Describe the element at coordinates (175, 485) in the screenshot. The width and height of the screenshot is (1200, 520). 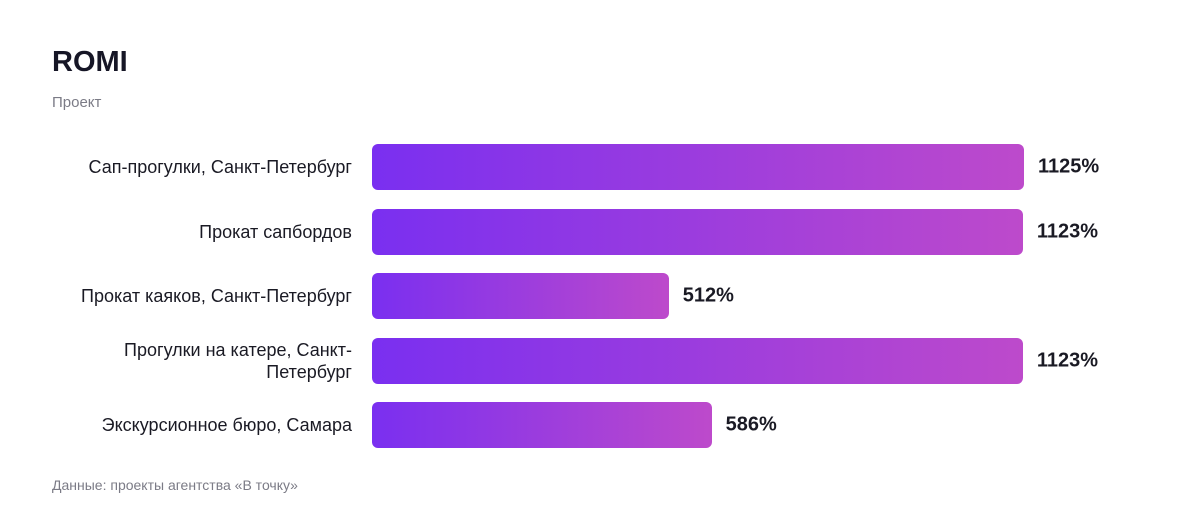
I see `source-note: Данные: проекты агентства «В точку»` at that location.